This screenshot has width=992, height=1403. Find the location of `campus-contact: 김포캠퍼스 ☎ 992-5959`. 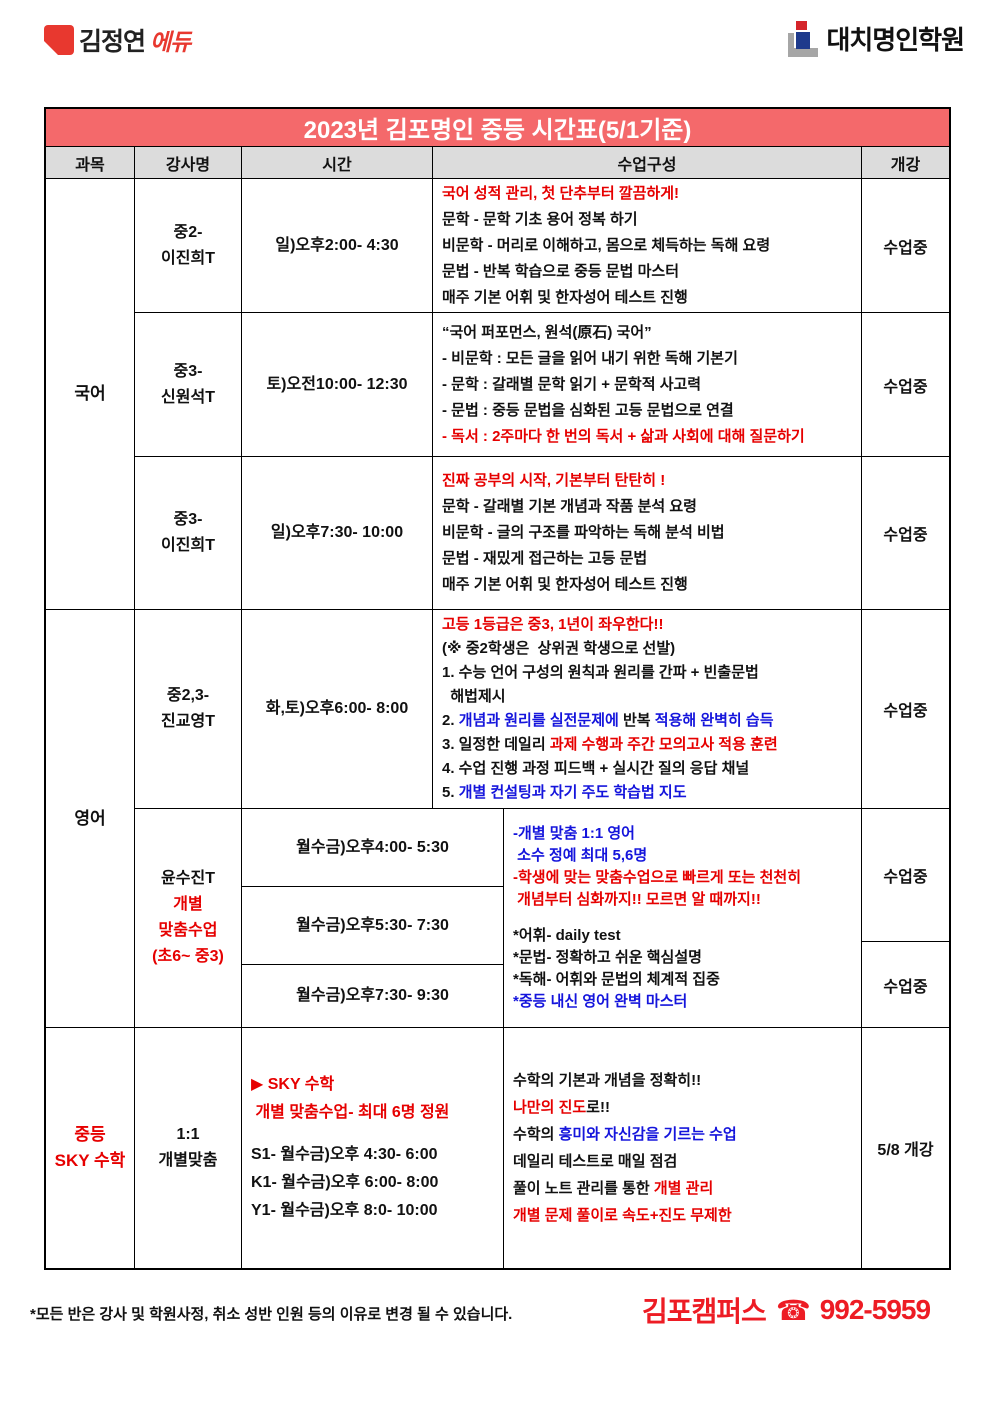

campus-contact: 김포캠퍼스 ☎ 992-5959 is located at coordinates (786, 1310).